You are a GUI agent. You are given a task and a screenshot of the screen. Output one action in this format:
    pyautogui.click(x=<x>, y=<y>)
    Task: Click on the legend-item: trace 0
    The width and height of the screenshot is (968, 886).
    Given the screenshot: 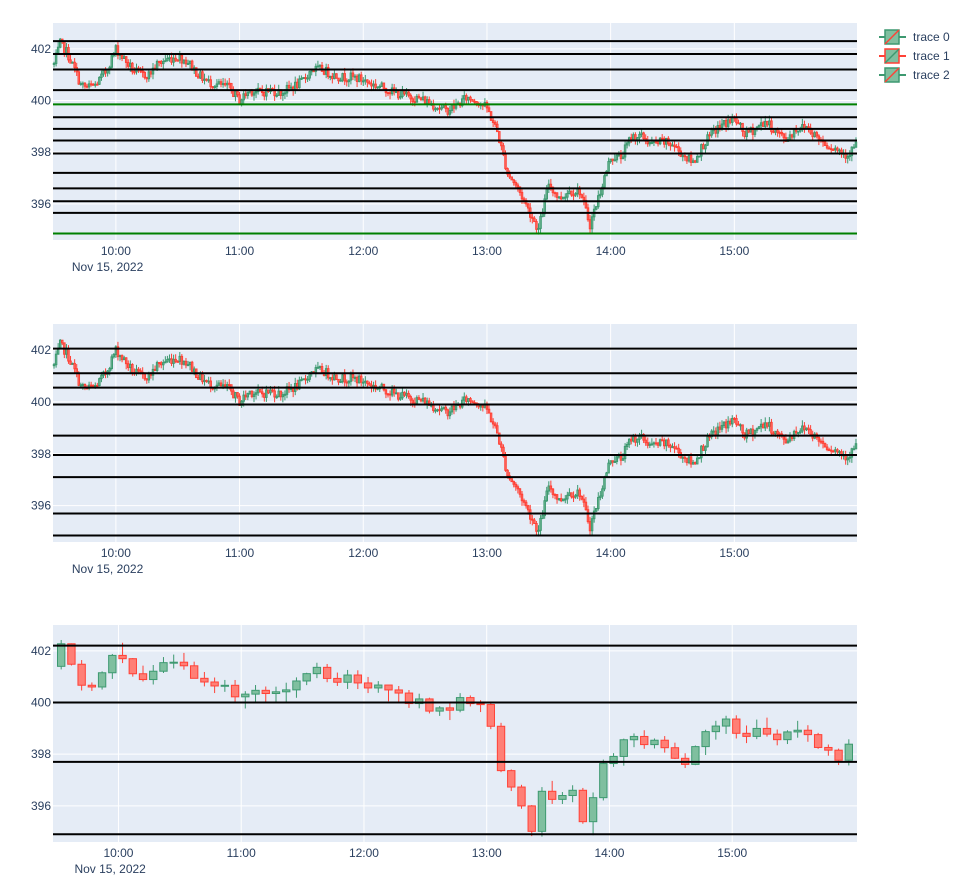 What is the action you would take?
    pyautogui.click(x=914, y=37)
    